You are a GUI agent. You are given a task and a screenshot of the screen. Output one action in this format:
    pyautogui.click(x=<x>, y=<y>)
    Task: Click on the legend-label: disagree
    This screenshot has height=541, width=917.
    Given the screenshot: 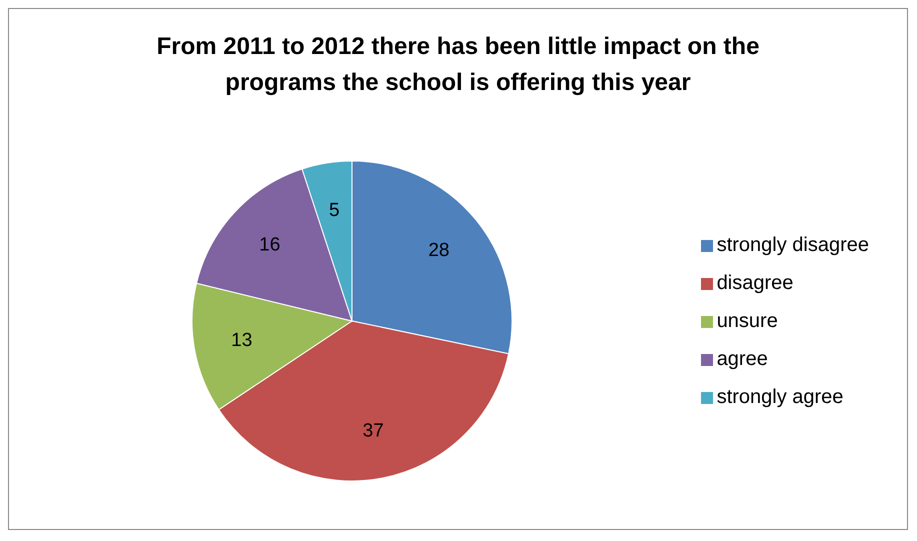 What is the action you would take?
    pyautogui.click(x=755, y=283)
    